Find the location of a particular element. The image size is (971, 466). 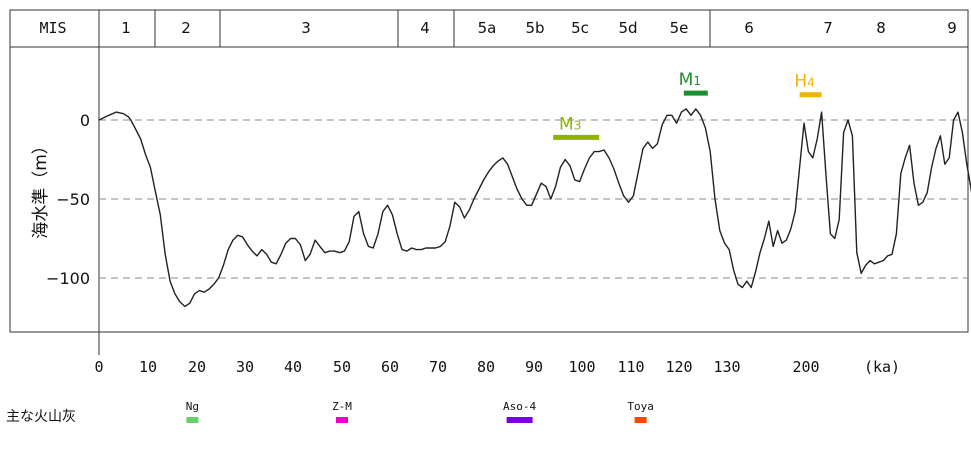

mis-stage-5c: 5c is located at coordinates (580, 28).